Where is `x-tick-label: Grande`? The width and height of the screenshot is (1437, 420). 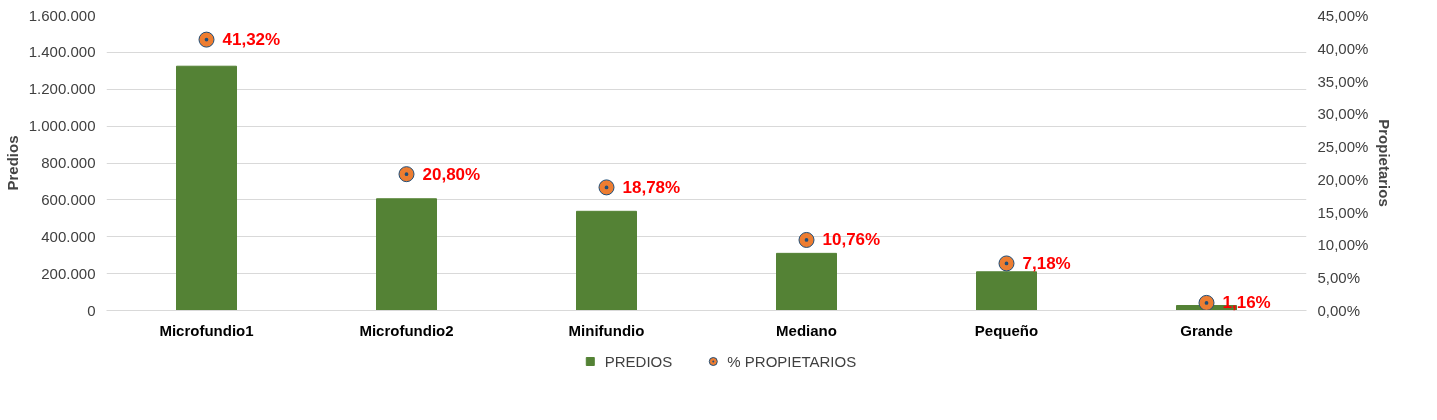
x-tick-label: Grande is located at coordinates (1206, 330).